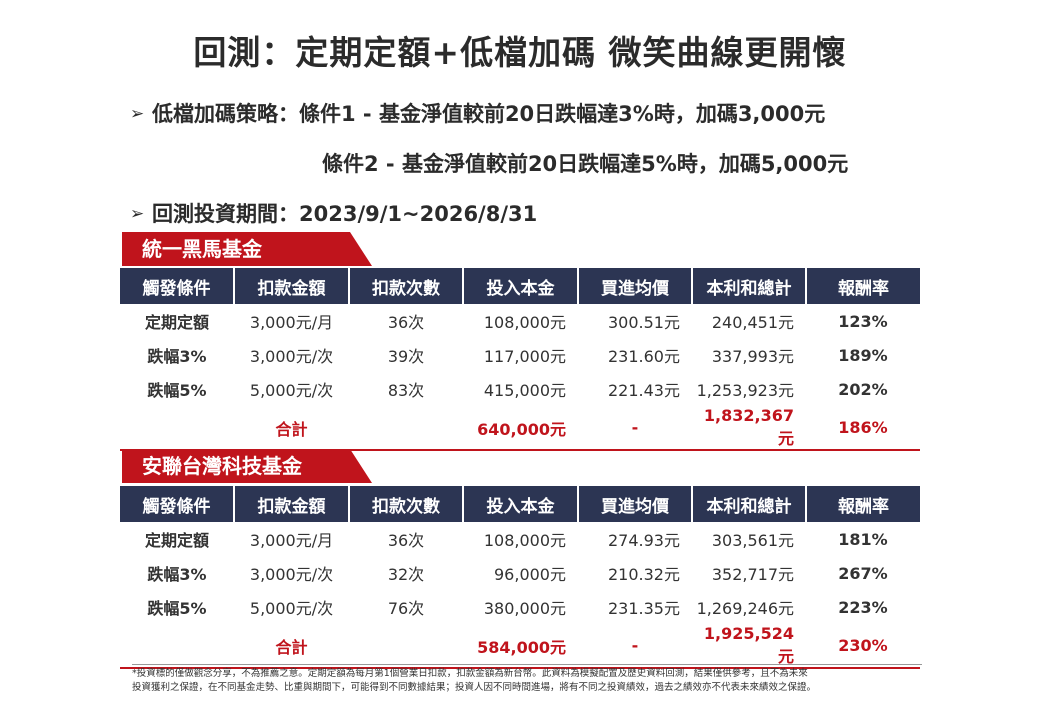  What do you see at coordinates (863, 573) in the screenshot?
I see `cell-return: 267%` at bounding box center [863, 573].